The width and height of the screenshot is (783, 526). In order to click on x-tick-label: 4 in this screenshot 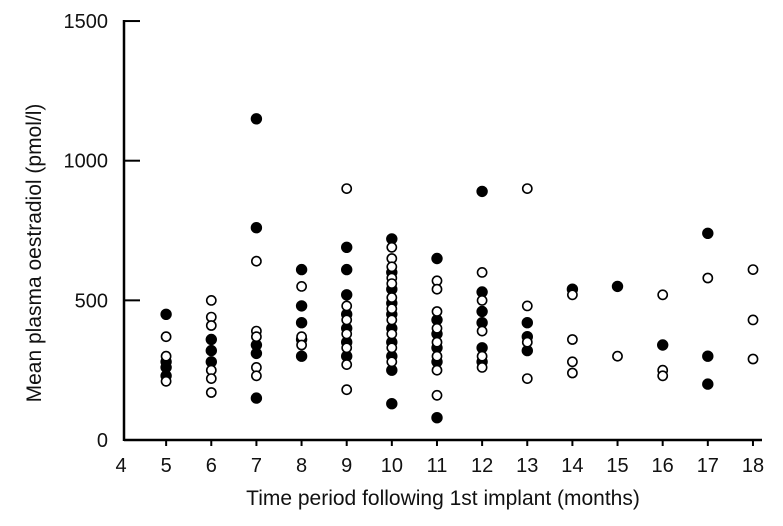, I will do `click(120, 466)`.